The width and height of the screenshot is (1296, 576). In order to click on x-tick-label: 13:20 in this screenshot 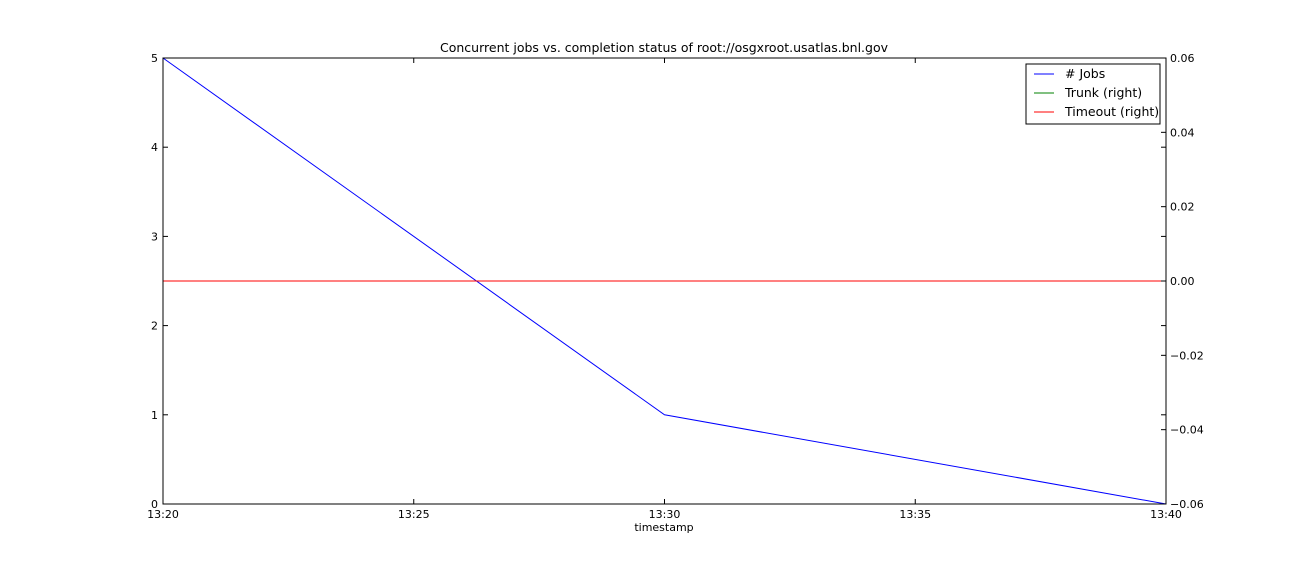, I will do `click(163, 514)`.